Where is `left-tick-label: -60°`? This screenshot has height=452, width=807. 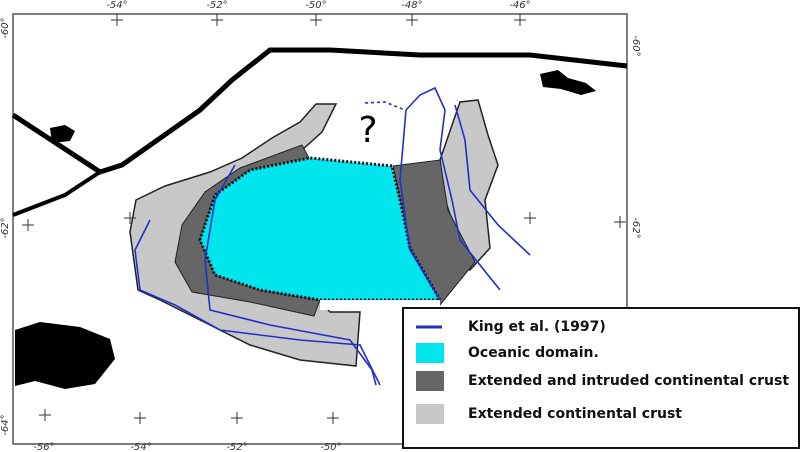 left-tick-label: -60° is located at coordinates (5, 27).